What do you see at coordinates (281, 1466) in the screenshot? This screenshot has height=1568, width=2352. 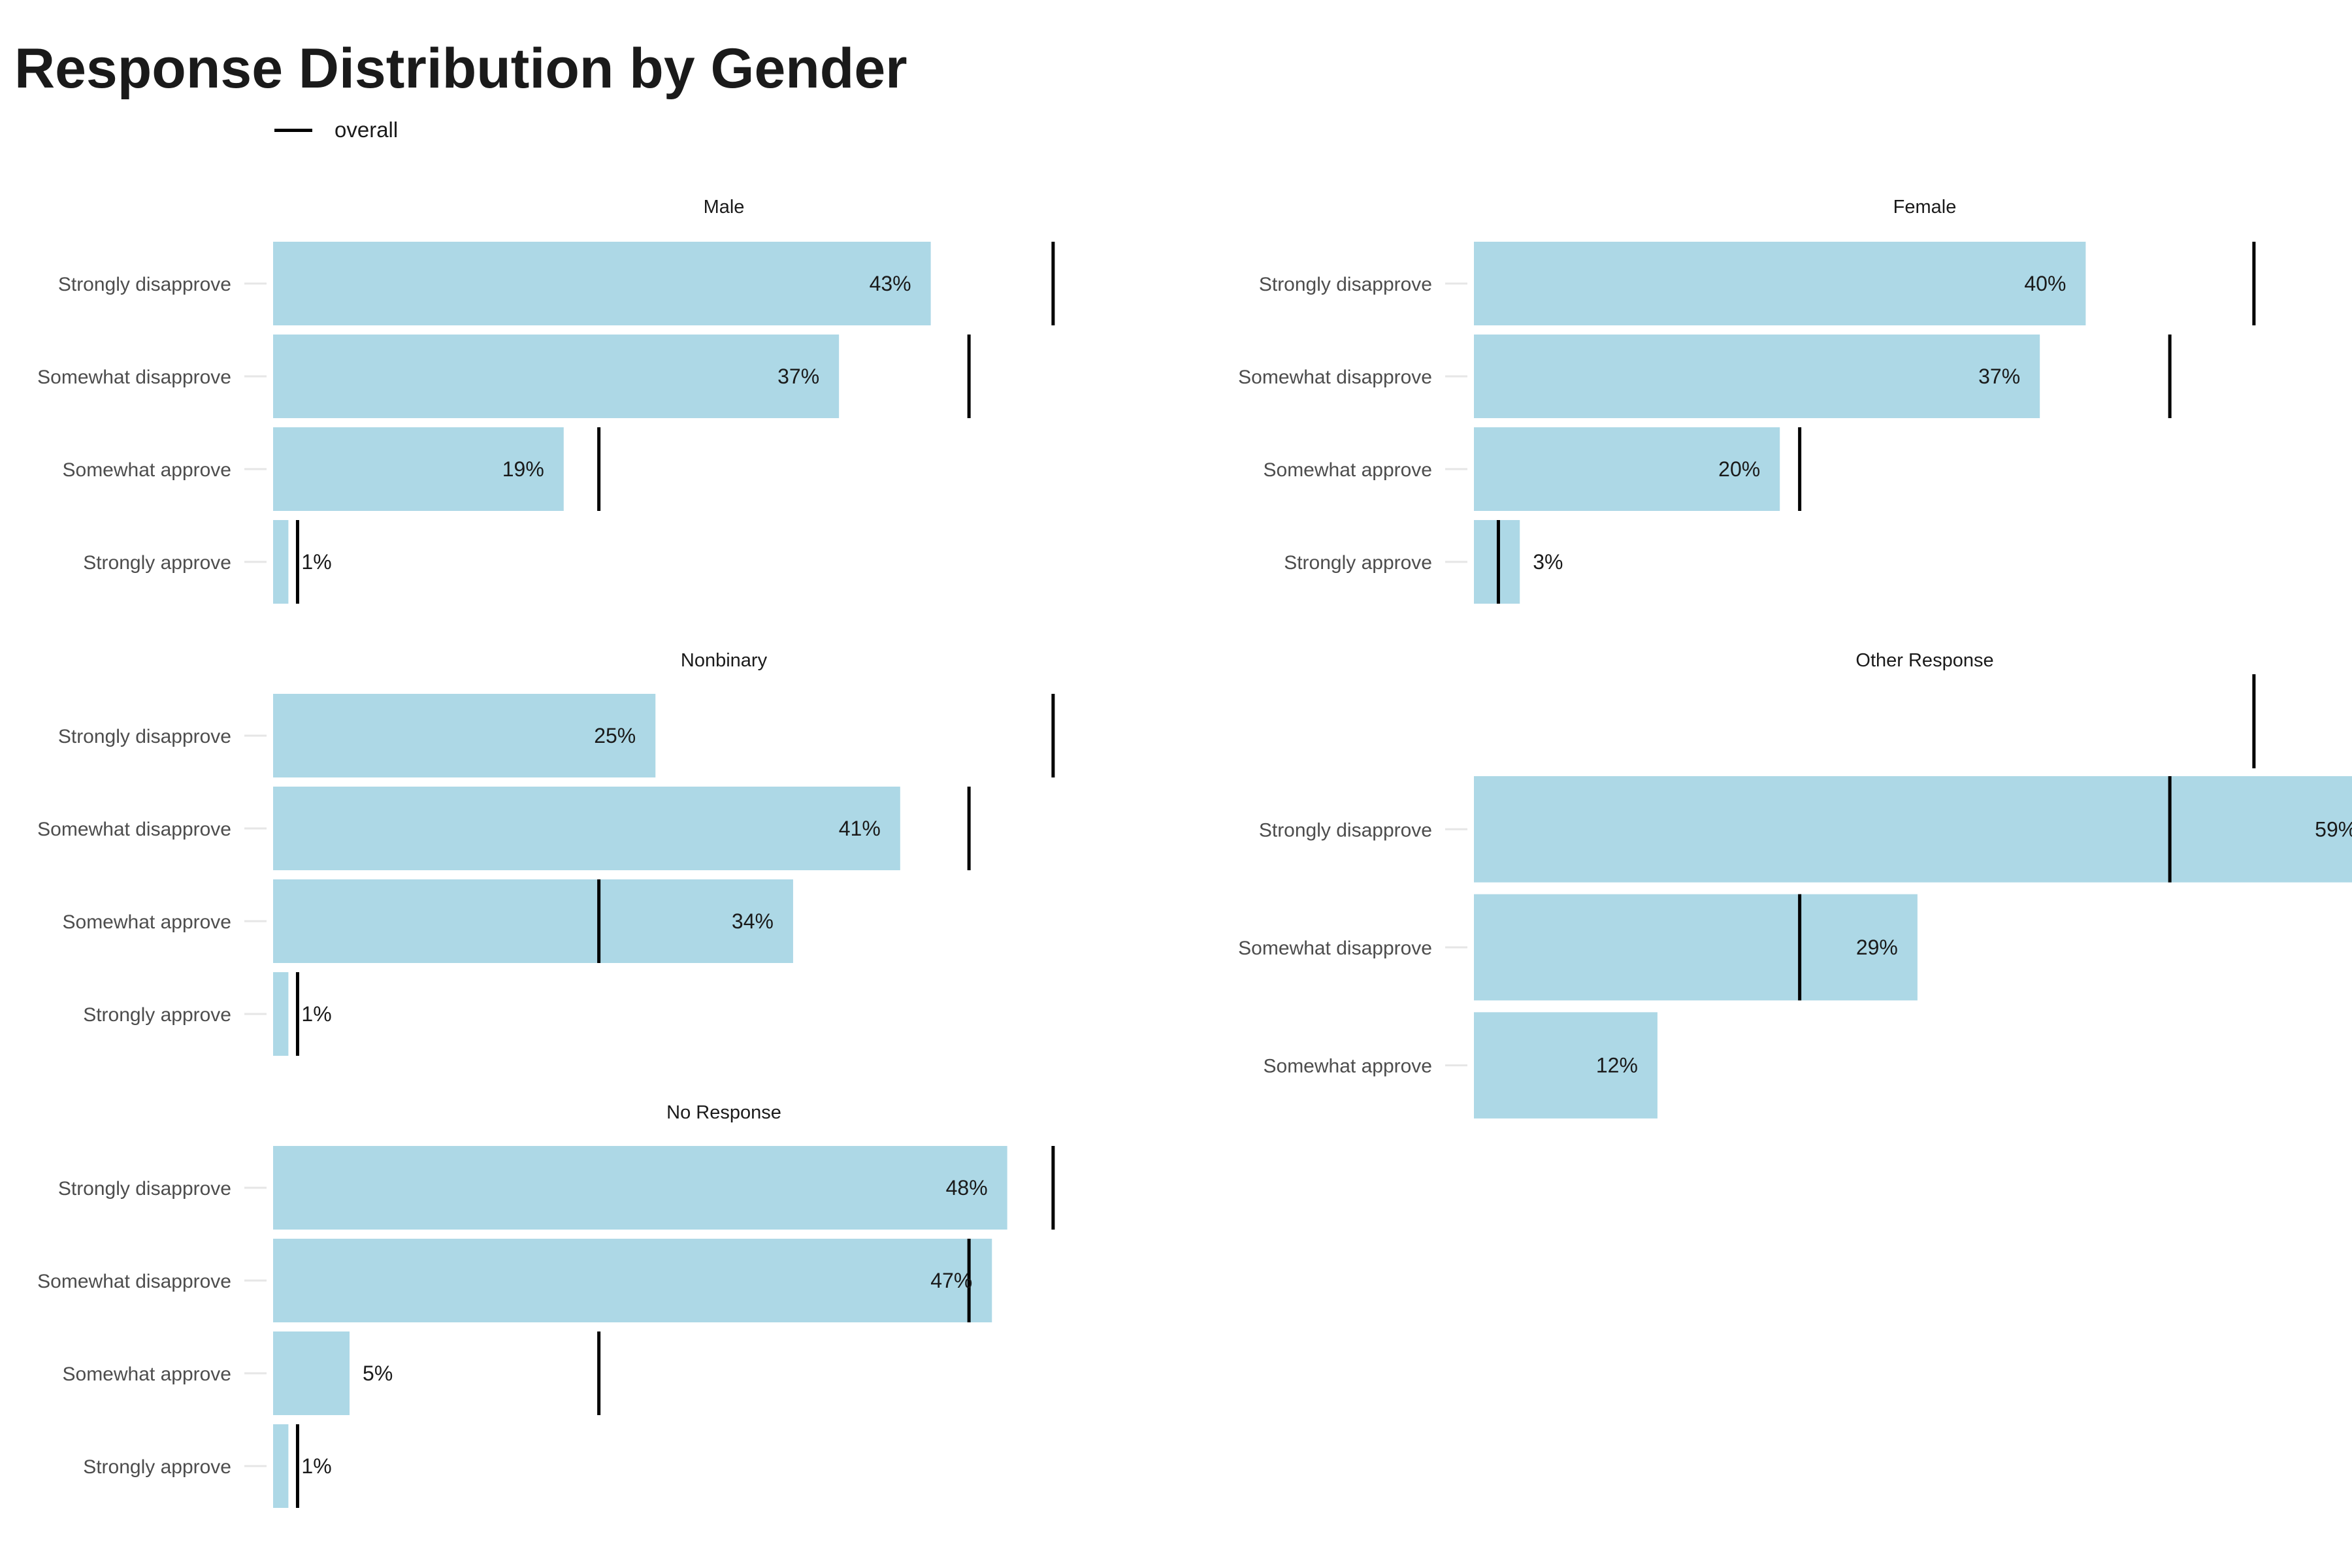 I see `bar-no-response-strongly-approve` at bounding box center [281, 1466].